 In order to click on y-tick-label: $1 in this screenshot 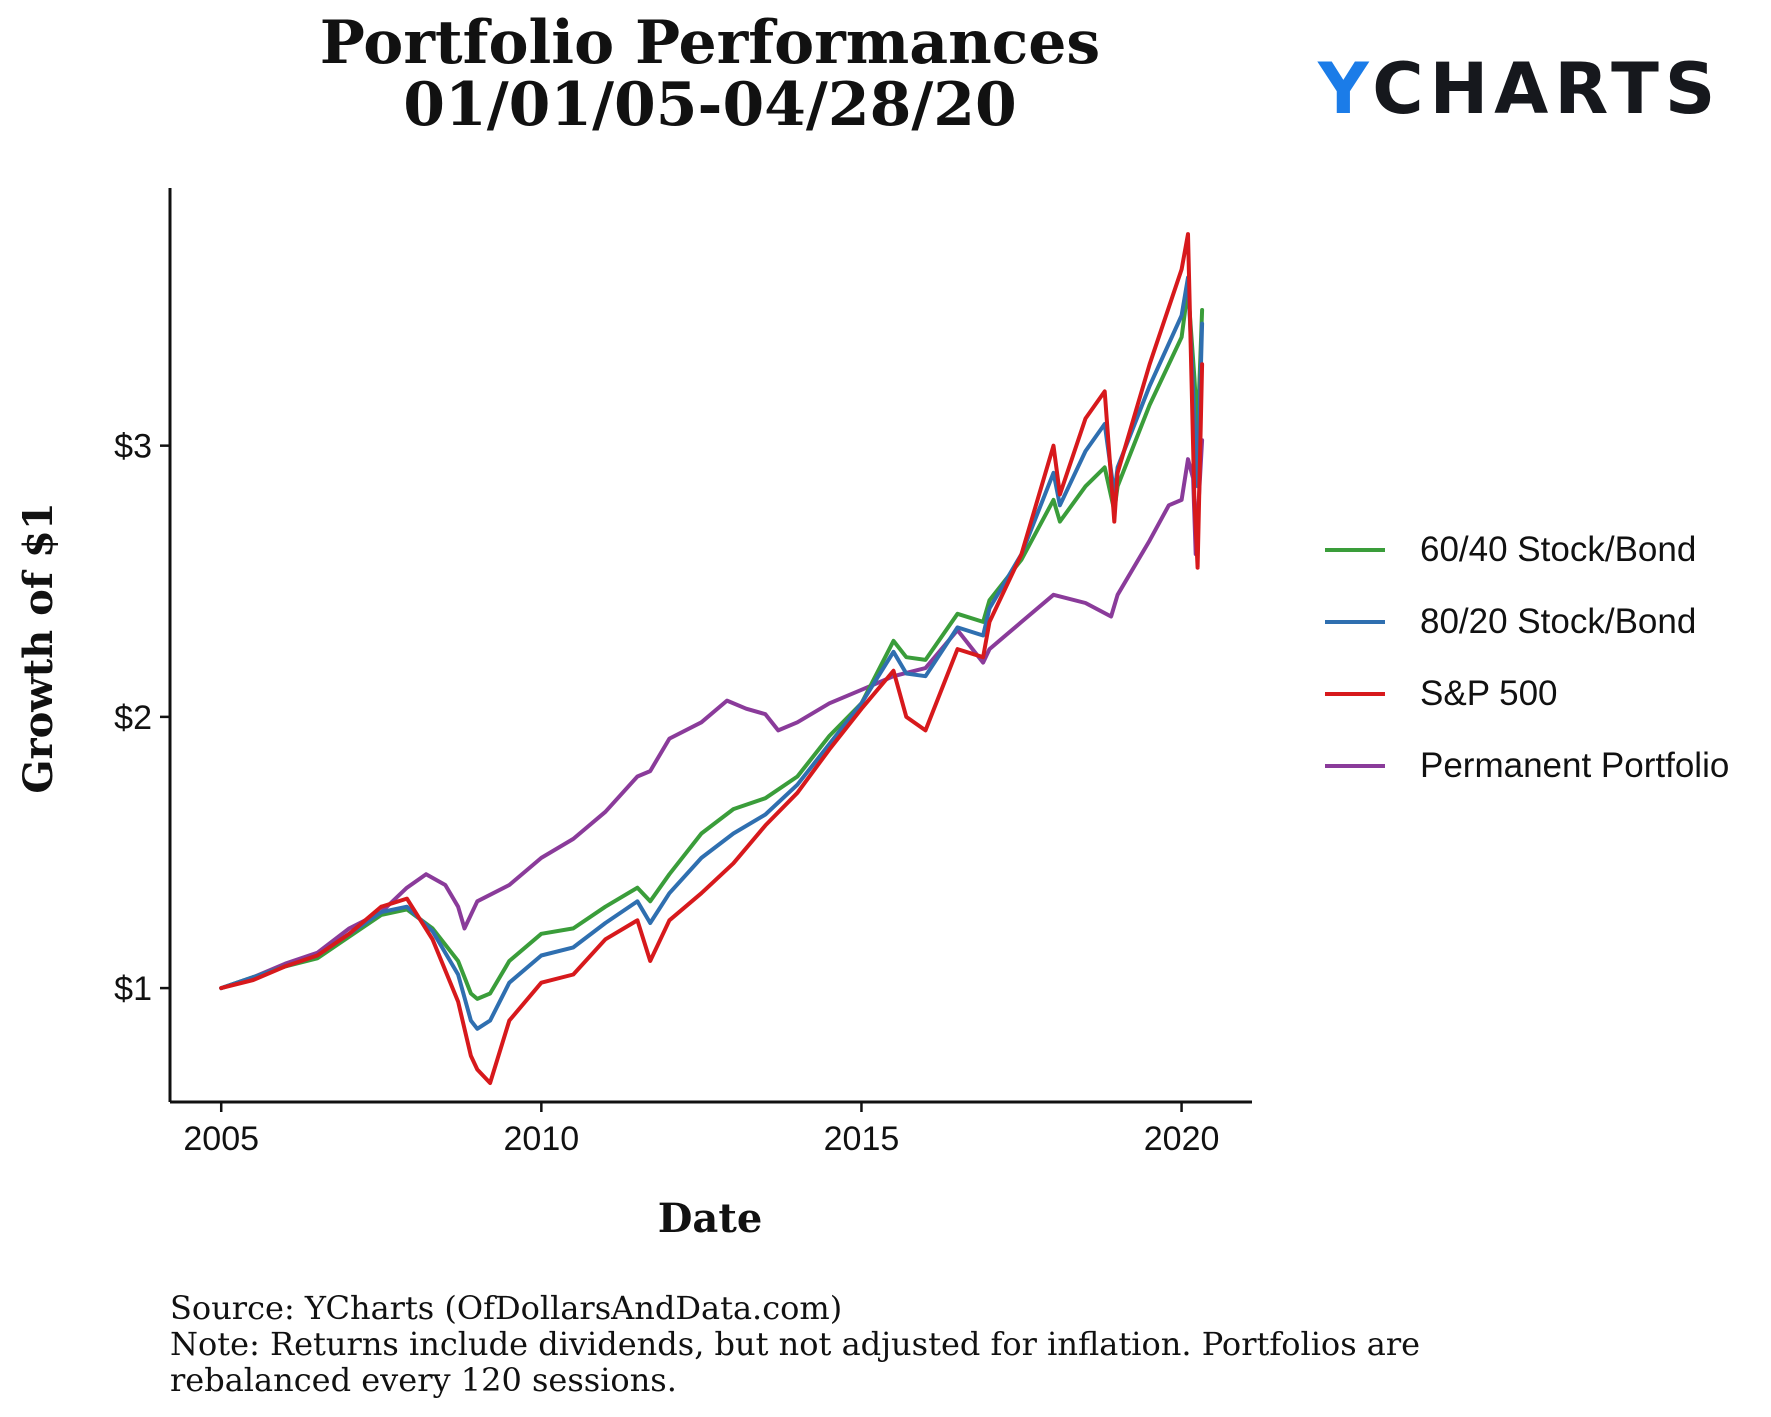, I will do `click(133, 989)`.